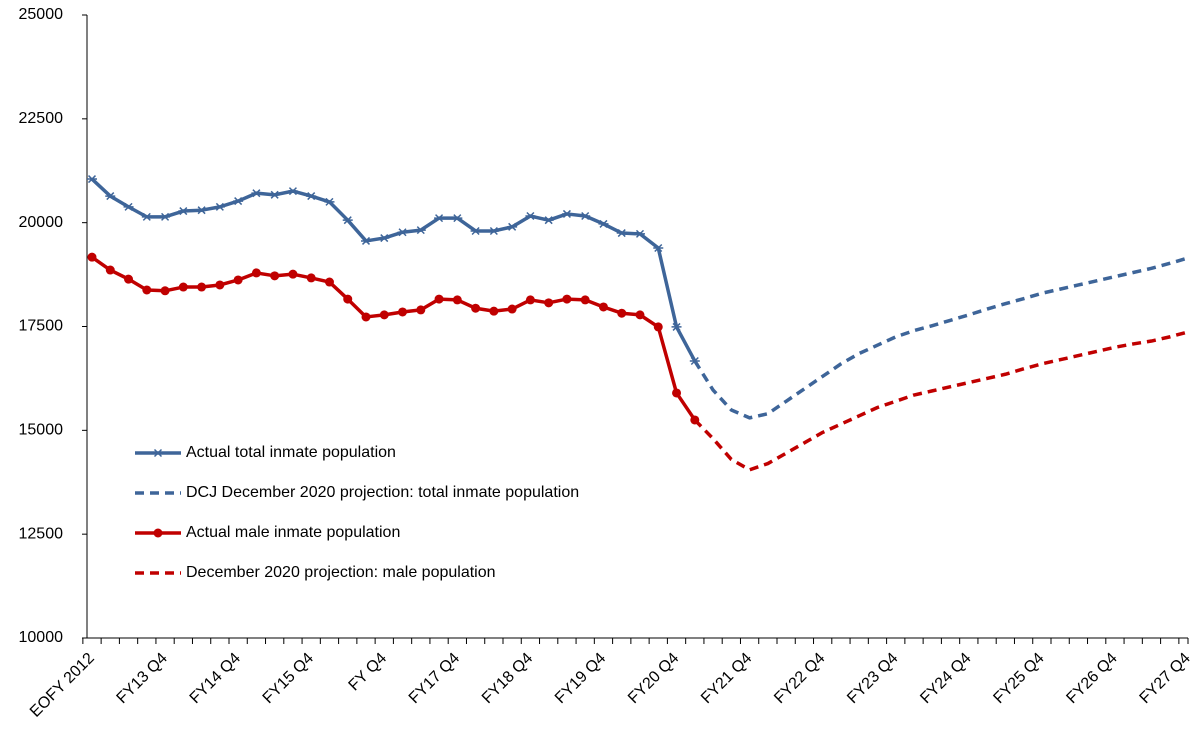  What do you see at coordinates (41, 430) in the screenshot?
I see `y-tick-label: 15000` at bounding box center [41, 430].